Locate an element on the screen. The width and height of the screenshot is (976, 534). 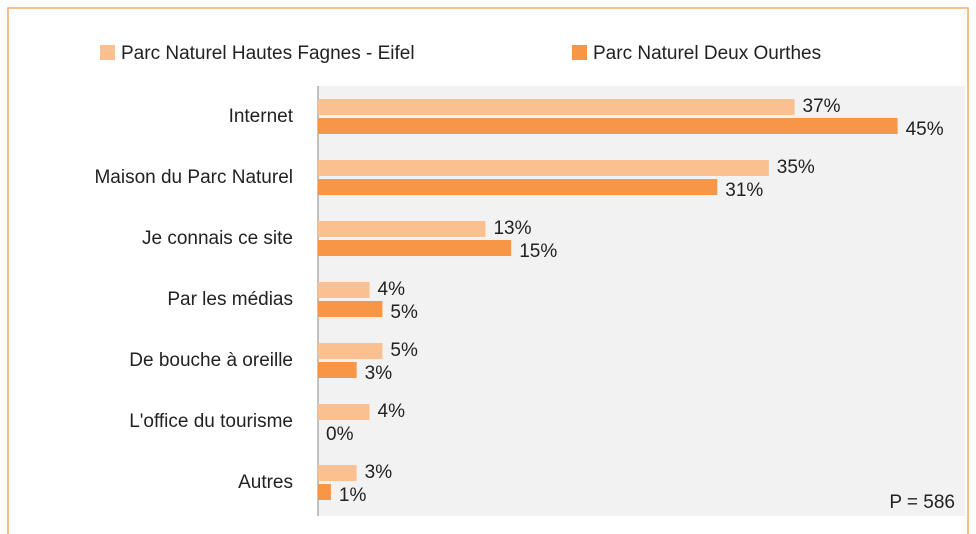
category-label: Maison du Parc Naturel is located at coordinates (193, 177).